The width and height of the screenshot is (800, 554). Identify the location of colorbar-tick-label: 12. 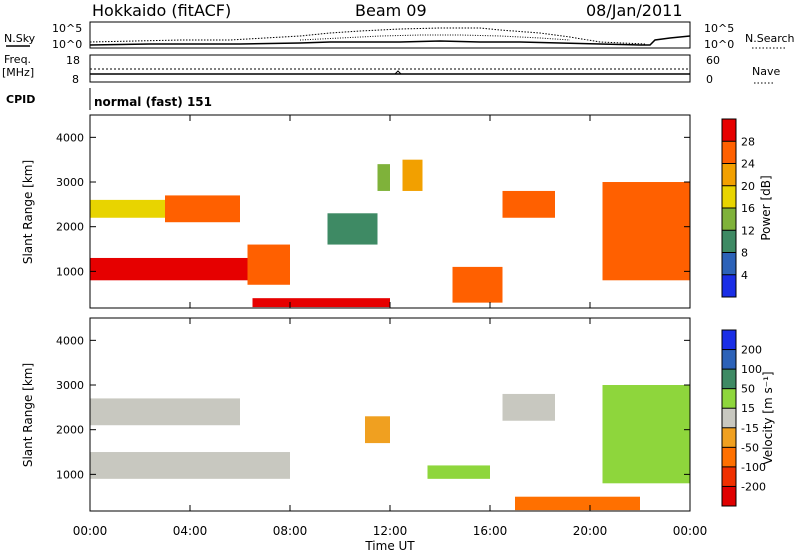
(748, 230).